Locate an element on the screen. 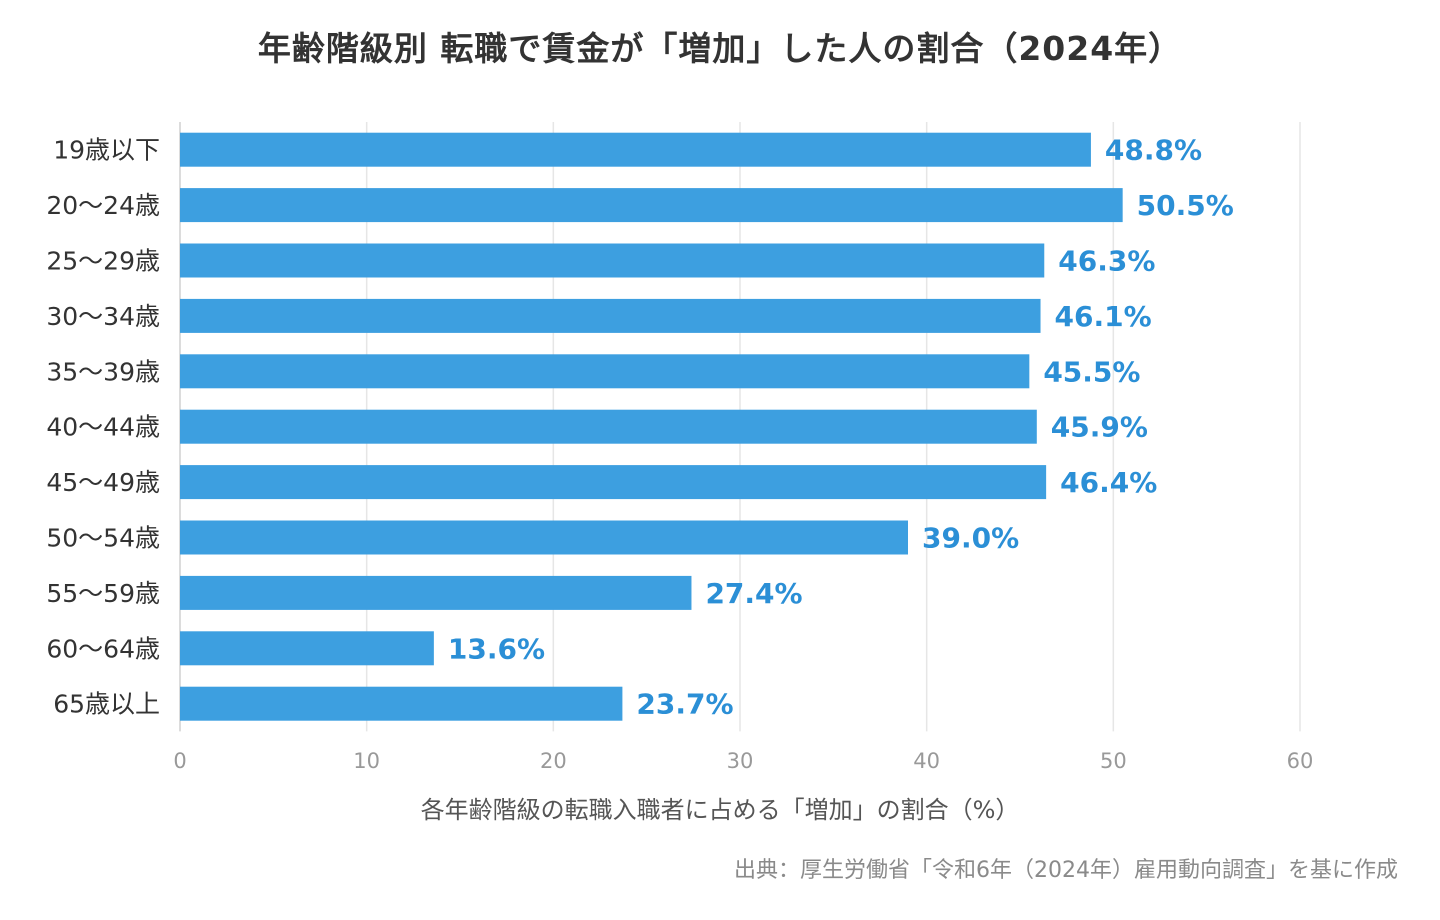 This screenshot has width=1440, height=920. chart-title: 年齢階級別 転職で賃金が「増加」した人の割合（2024年） is located at coordinates (720, 48).